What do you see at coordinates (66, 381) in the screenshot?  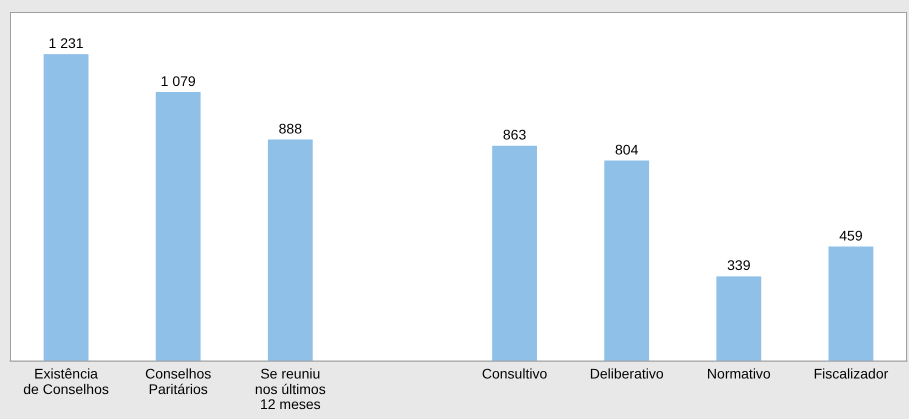 I see `x-tick-label: Existência de Conselhos` at bounding box center [66, 381].